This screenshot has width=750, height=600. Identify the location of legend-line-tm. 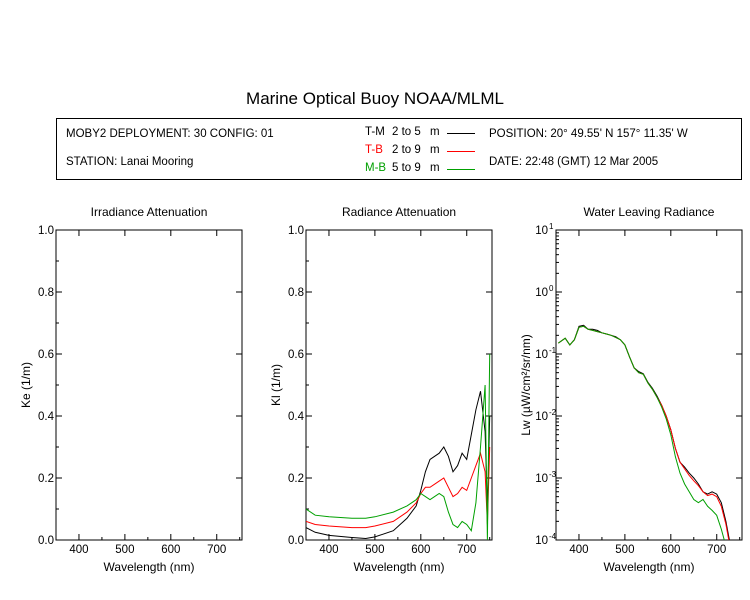
(461, 133).